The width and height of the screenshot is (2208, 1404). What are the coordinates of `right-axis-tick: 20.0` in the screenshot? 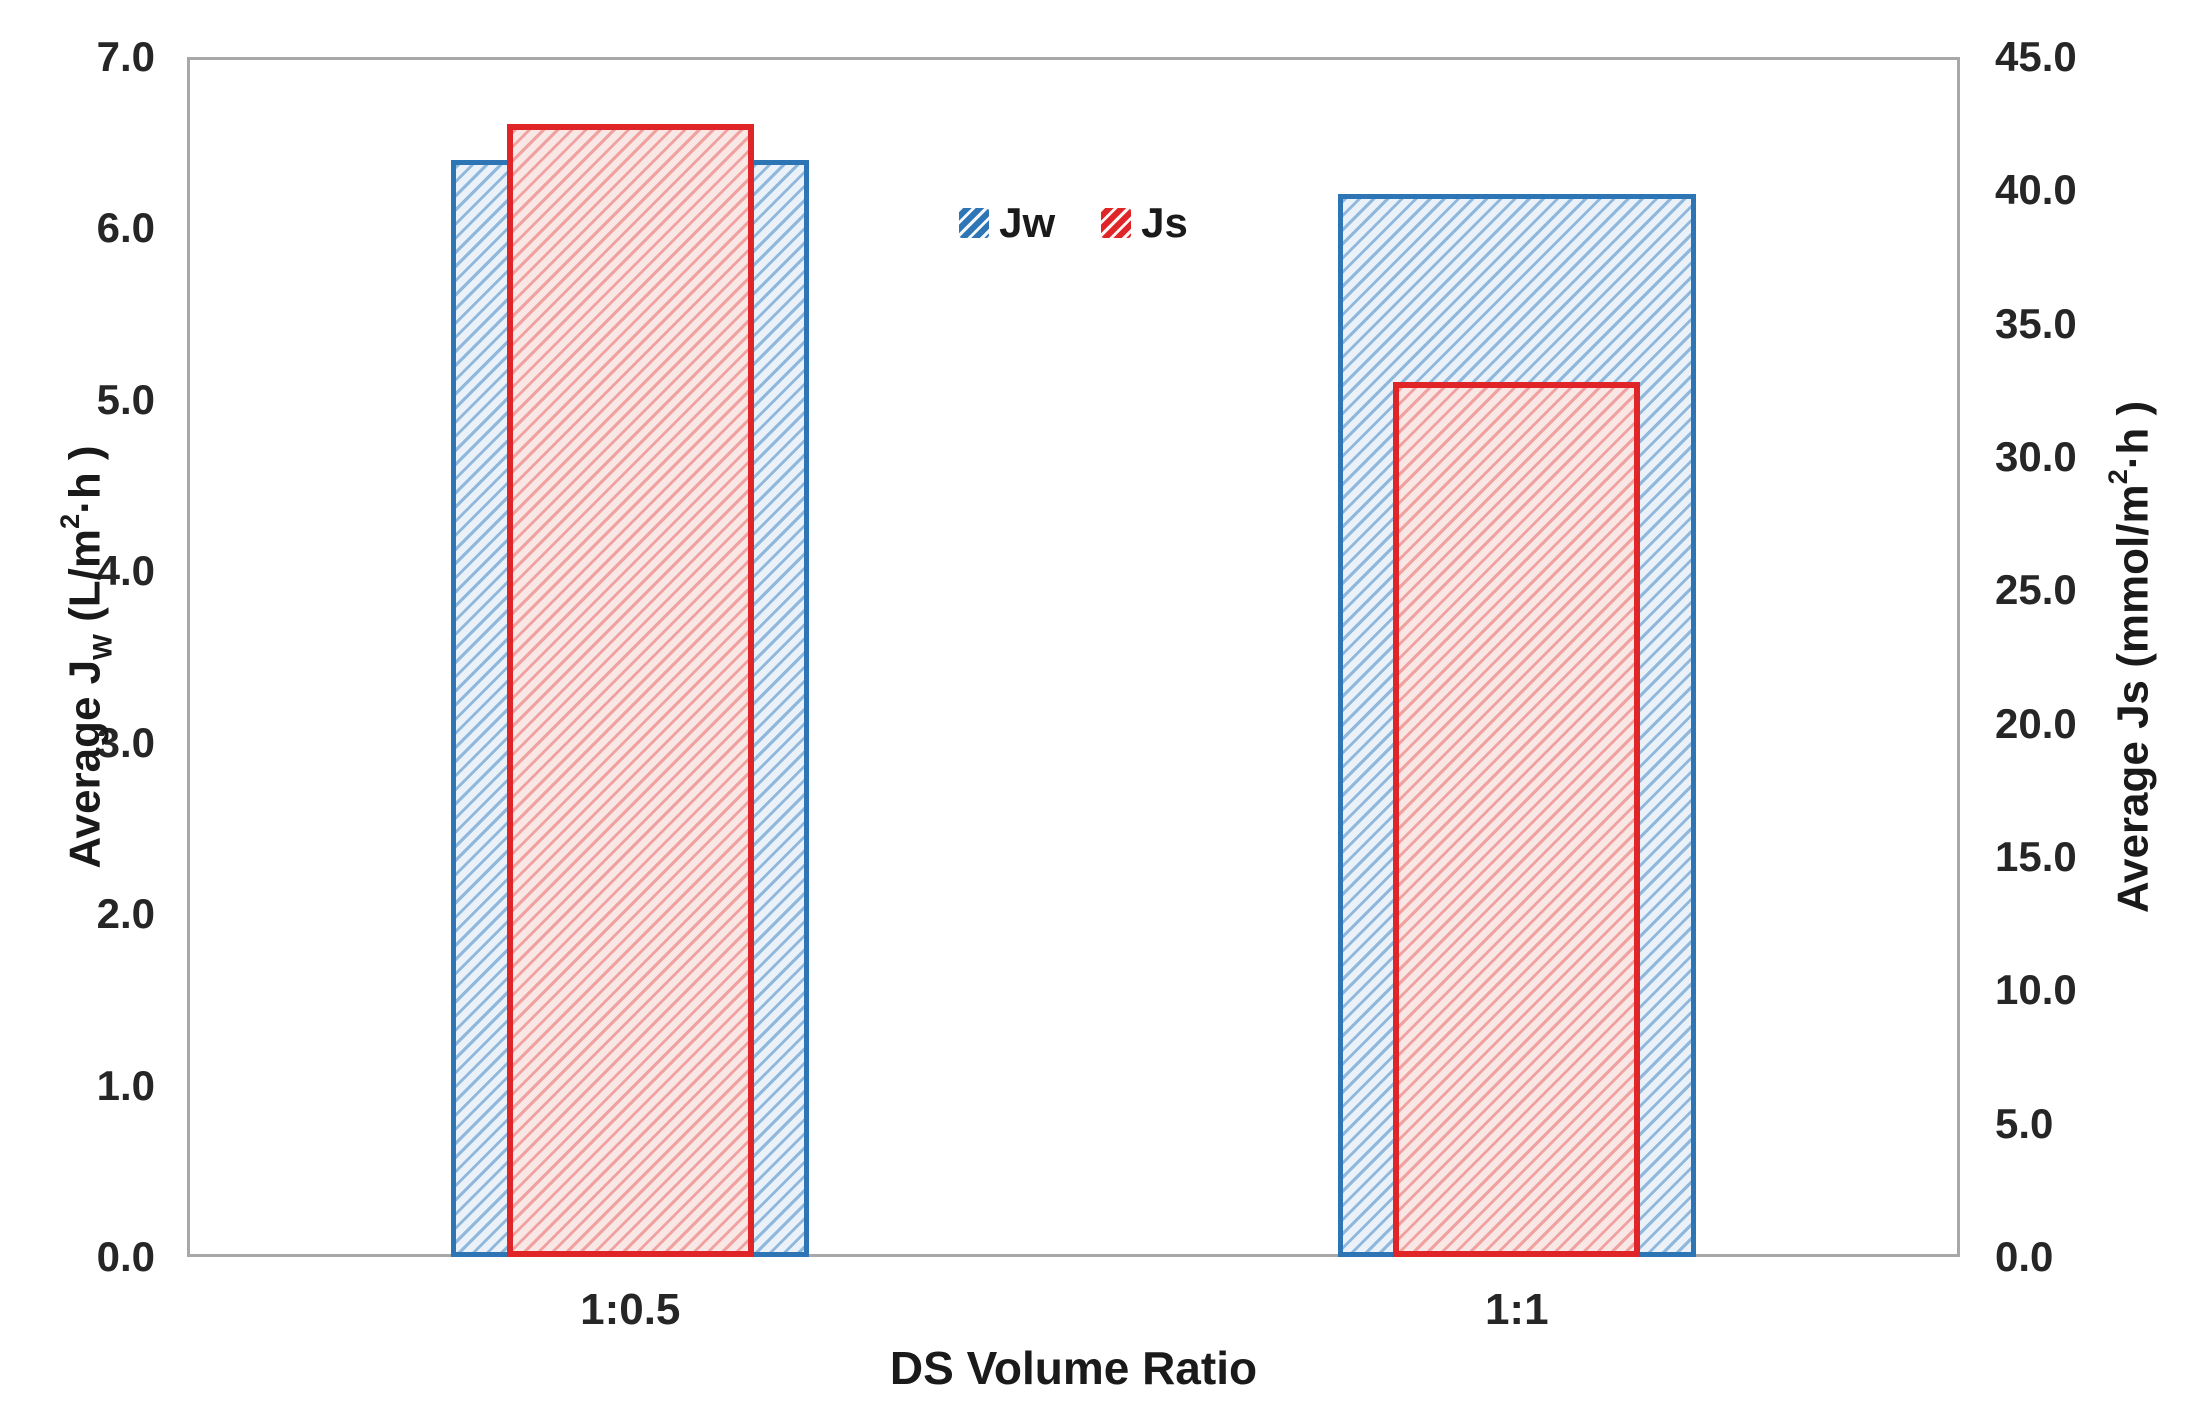 It's located at (2036, 723).